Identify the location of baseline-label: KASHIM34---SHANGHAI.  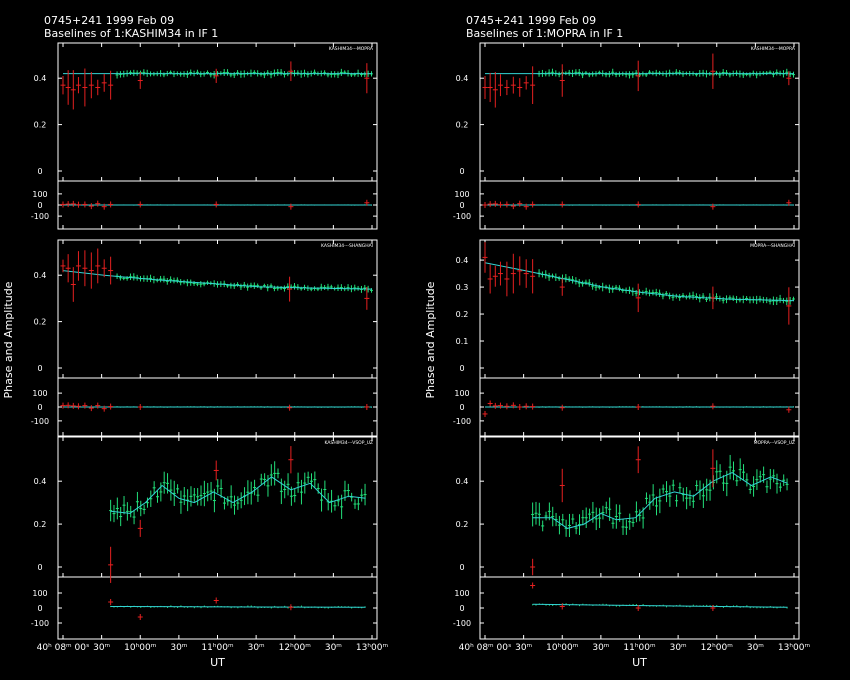
(347, 246).